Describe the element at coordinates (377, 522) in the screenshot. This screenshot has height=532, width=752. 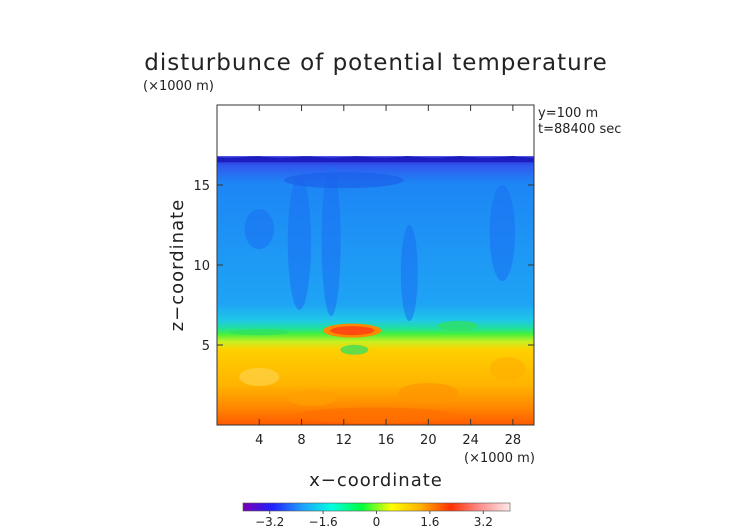
I see `colorbar-tick-label: 0` at that location.